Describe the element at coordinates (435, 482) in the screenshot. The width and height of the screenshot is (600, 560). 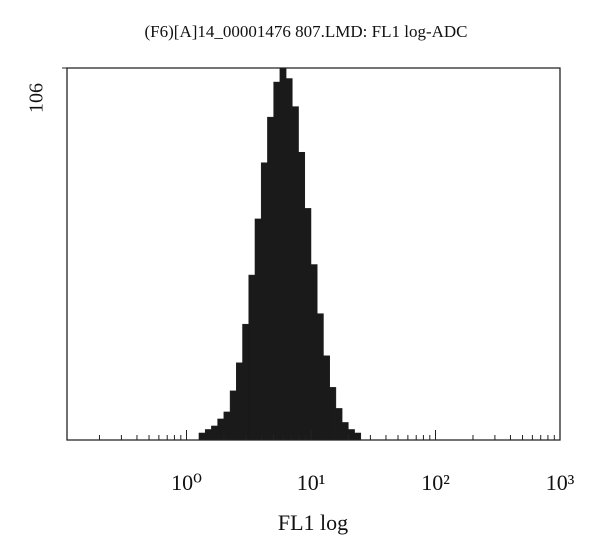
I see `x-tick-label: 10²` at that location.